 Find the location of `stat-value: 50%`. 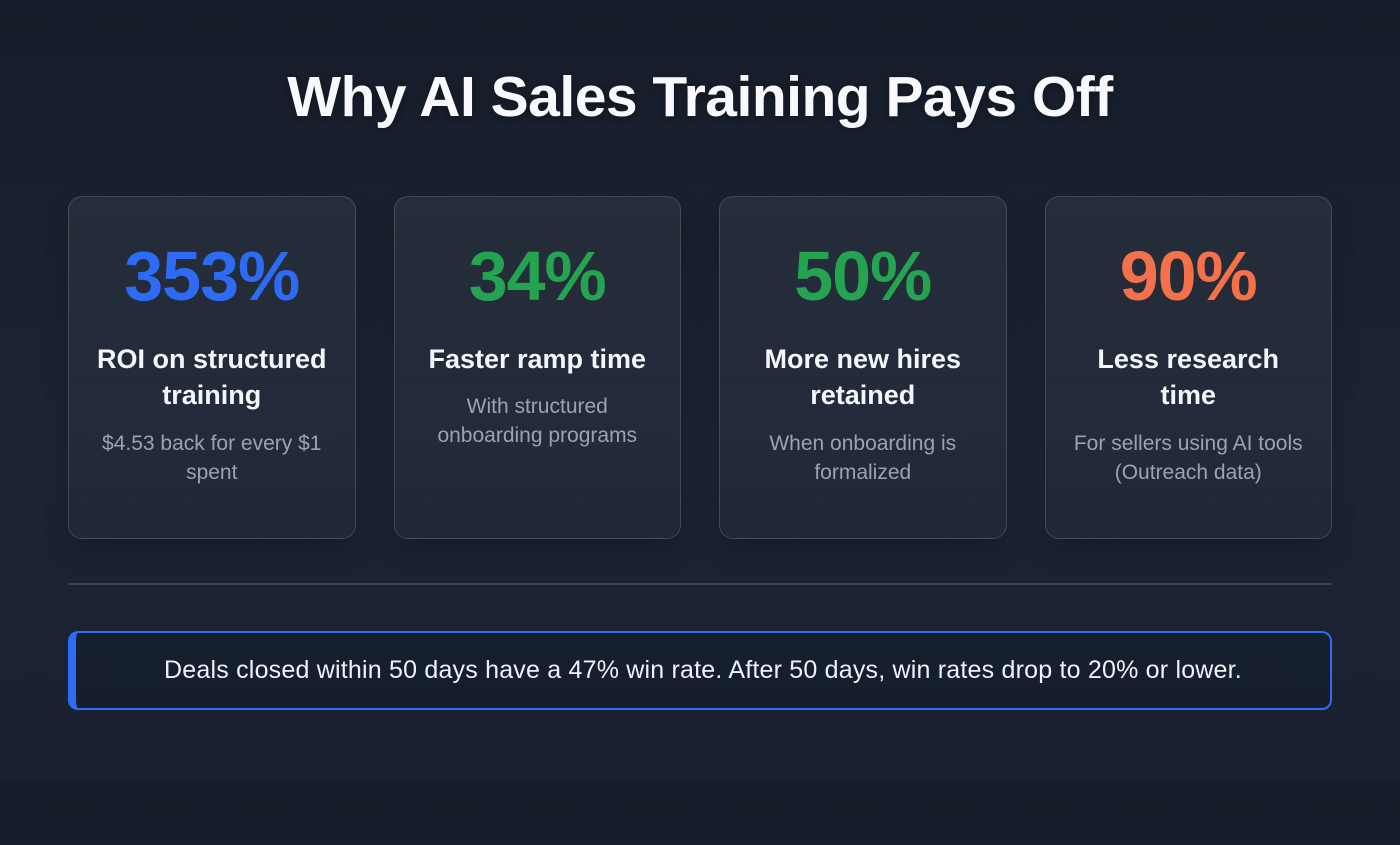

stat-value: 50% is located at coordinates (863, 276).